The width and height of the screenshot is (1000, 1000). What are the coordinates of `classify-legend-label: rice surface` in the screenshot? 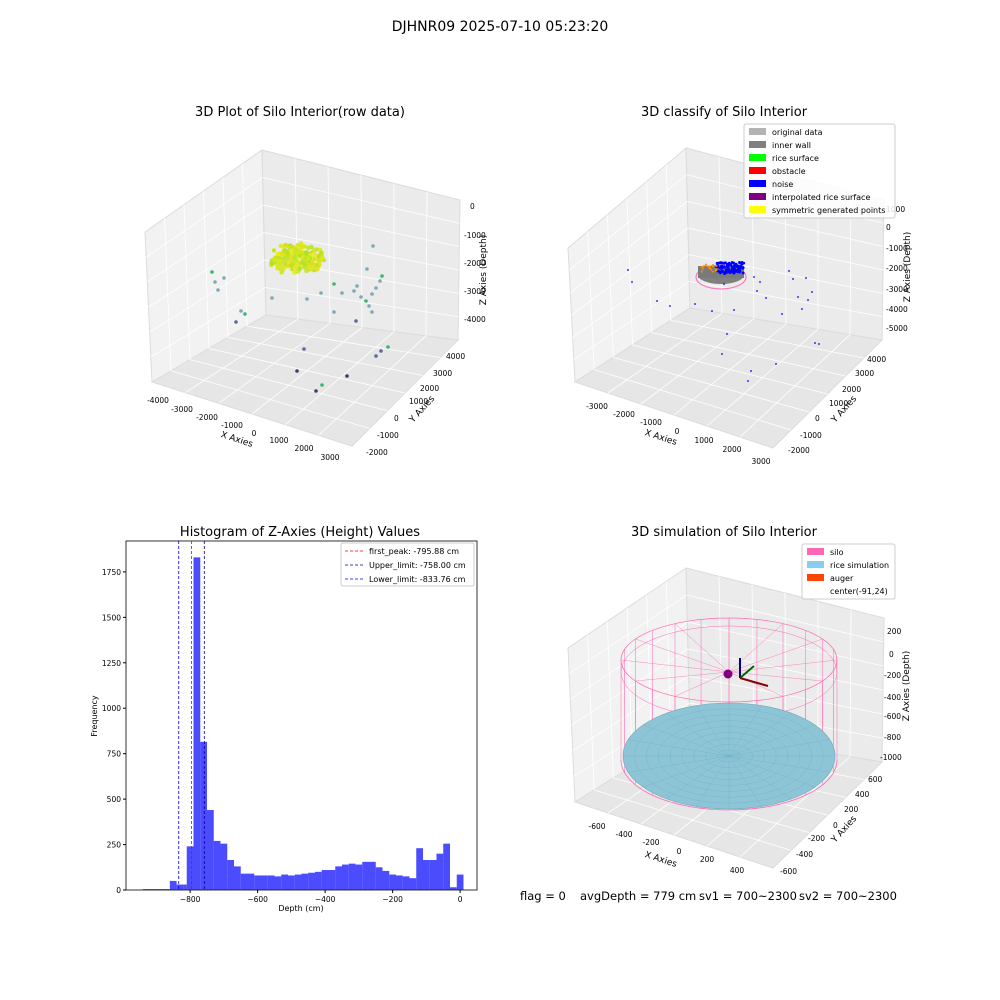 It's located at (795, 158).